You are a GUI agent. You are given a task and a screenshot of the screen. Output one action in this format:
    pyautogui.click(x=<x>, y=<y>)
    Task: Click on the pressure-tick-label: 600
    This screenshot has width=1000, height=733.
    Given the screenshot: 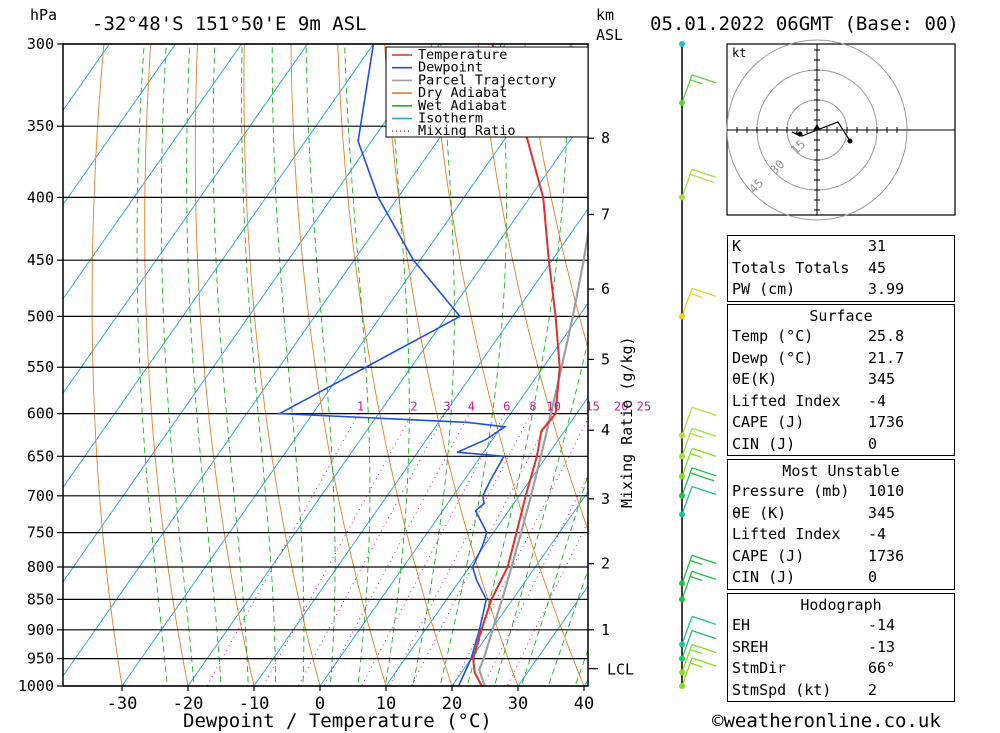 What is the action you would take?
    pyautogui.click(x=40, y=414)
    